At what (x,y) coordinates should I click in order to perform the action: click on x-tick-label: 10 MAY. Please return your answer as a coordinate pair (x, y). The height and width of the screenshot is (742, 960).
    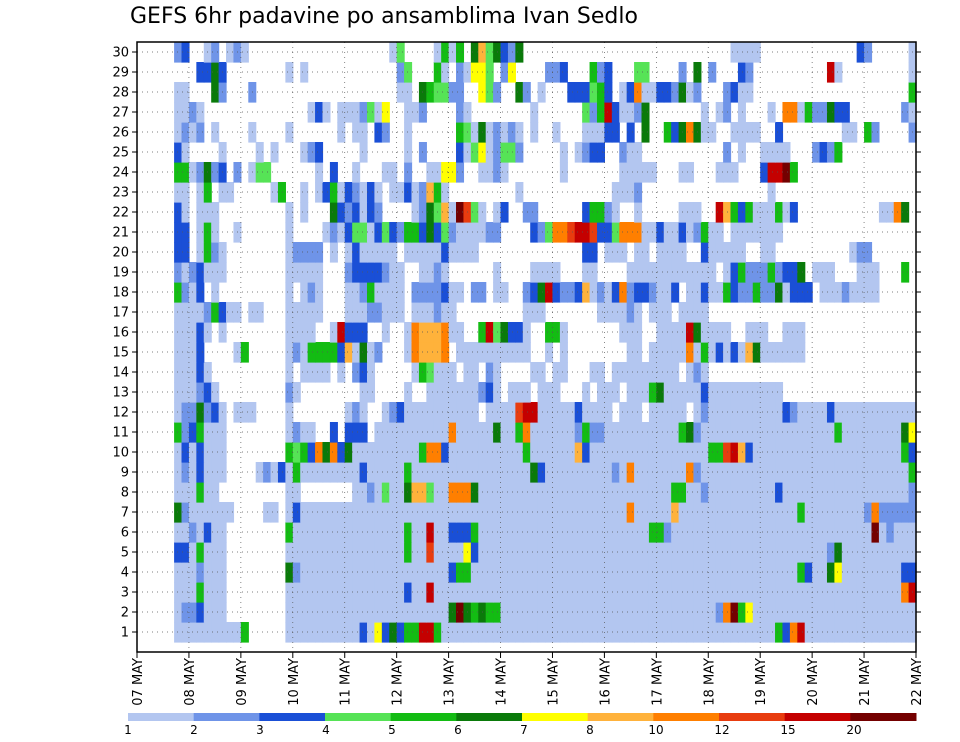
    Looking at the image, I should click on (294, 682).